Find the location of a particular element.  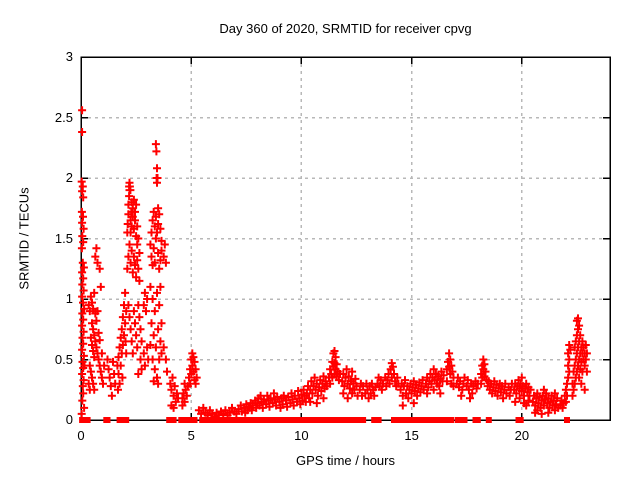

y-tick-label: 2 is located at coordinates (69, 177).